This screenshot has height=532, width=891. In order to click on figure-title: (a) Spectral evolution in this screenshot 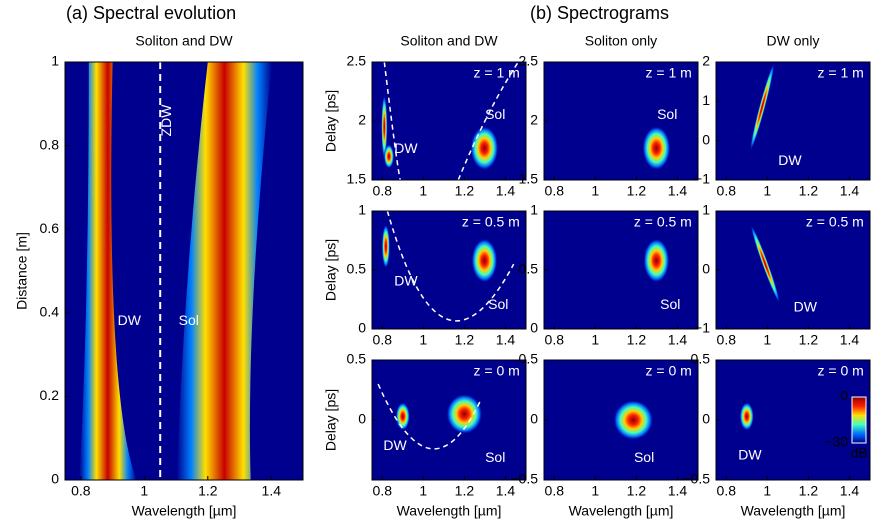, I will do `click(151, 13)`.